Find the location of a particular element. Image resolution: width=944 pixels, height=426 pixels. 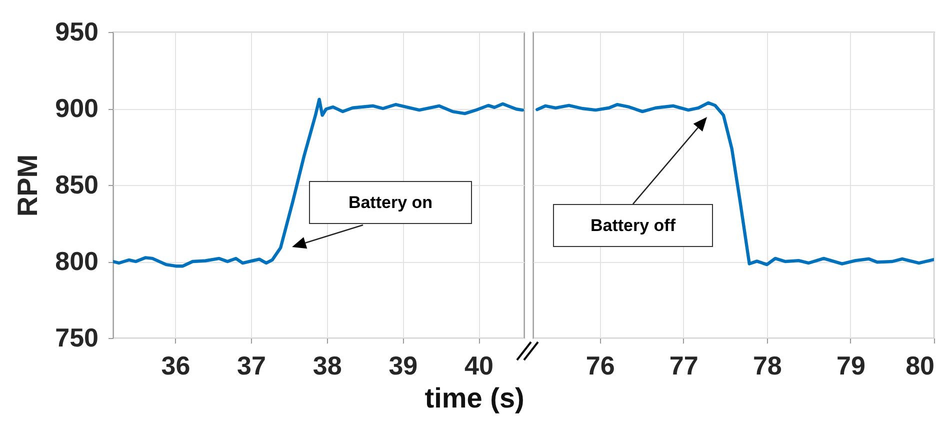

y-tick-label: 750 is located at coordinates (76, 337).